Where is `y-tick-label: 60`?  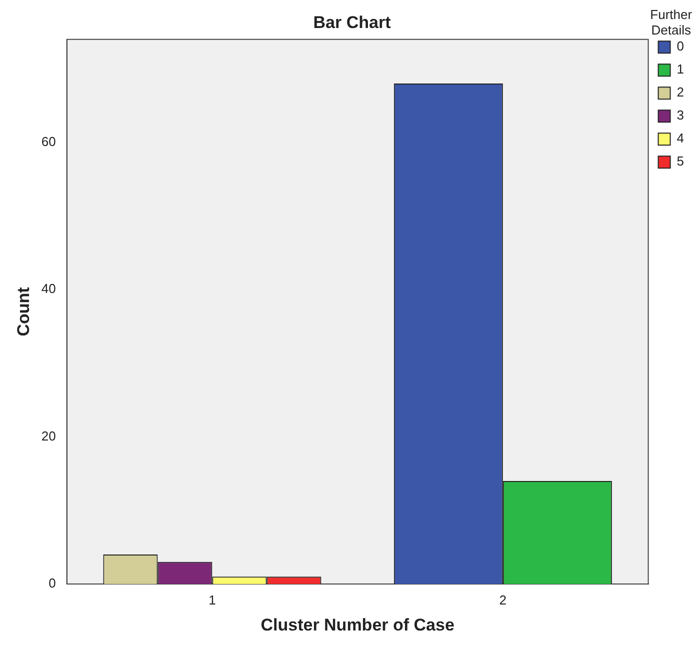 y-tick-label: 60 is located at coordinates (48, 142).